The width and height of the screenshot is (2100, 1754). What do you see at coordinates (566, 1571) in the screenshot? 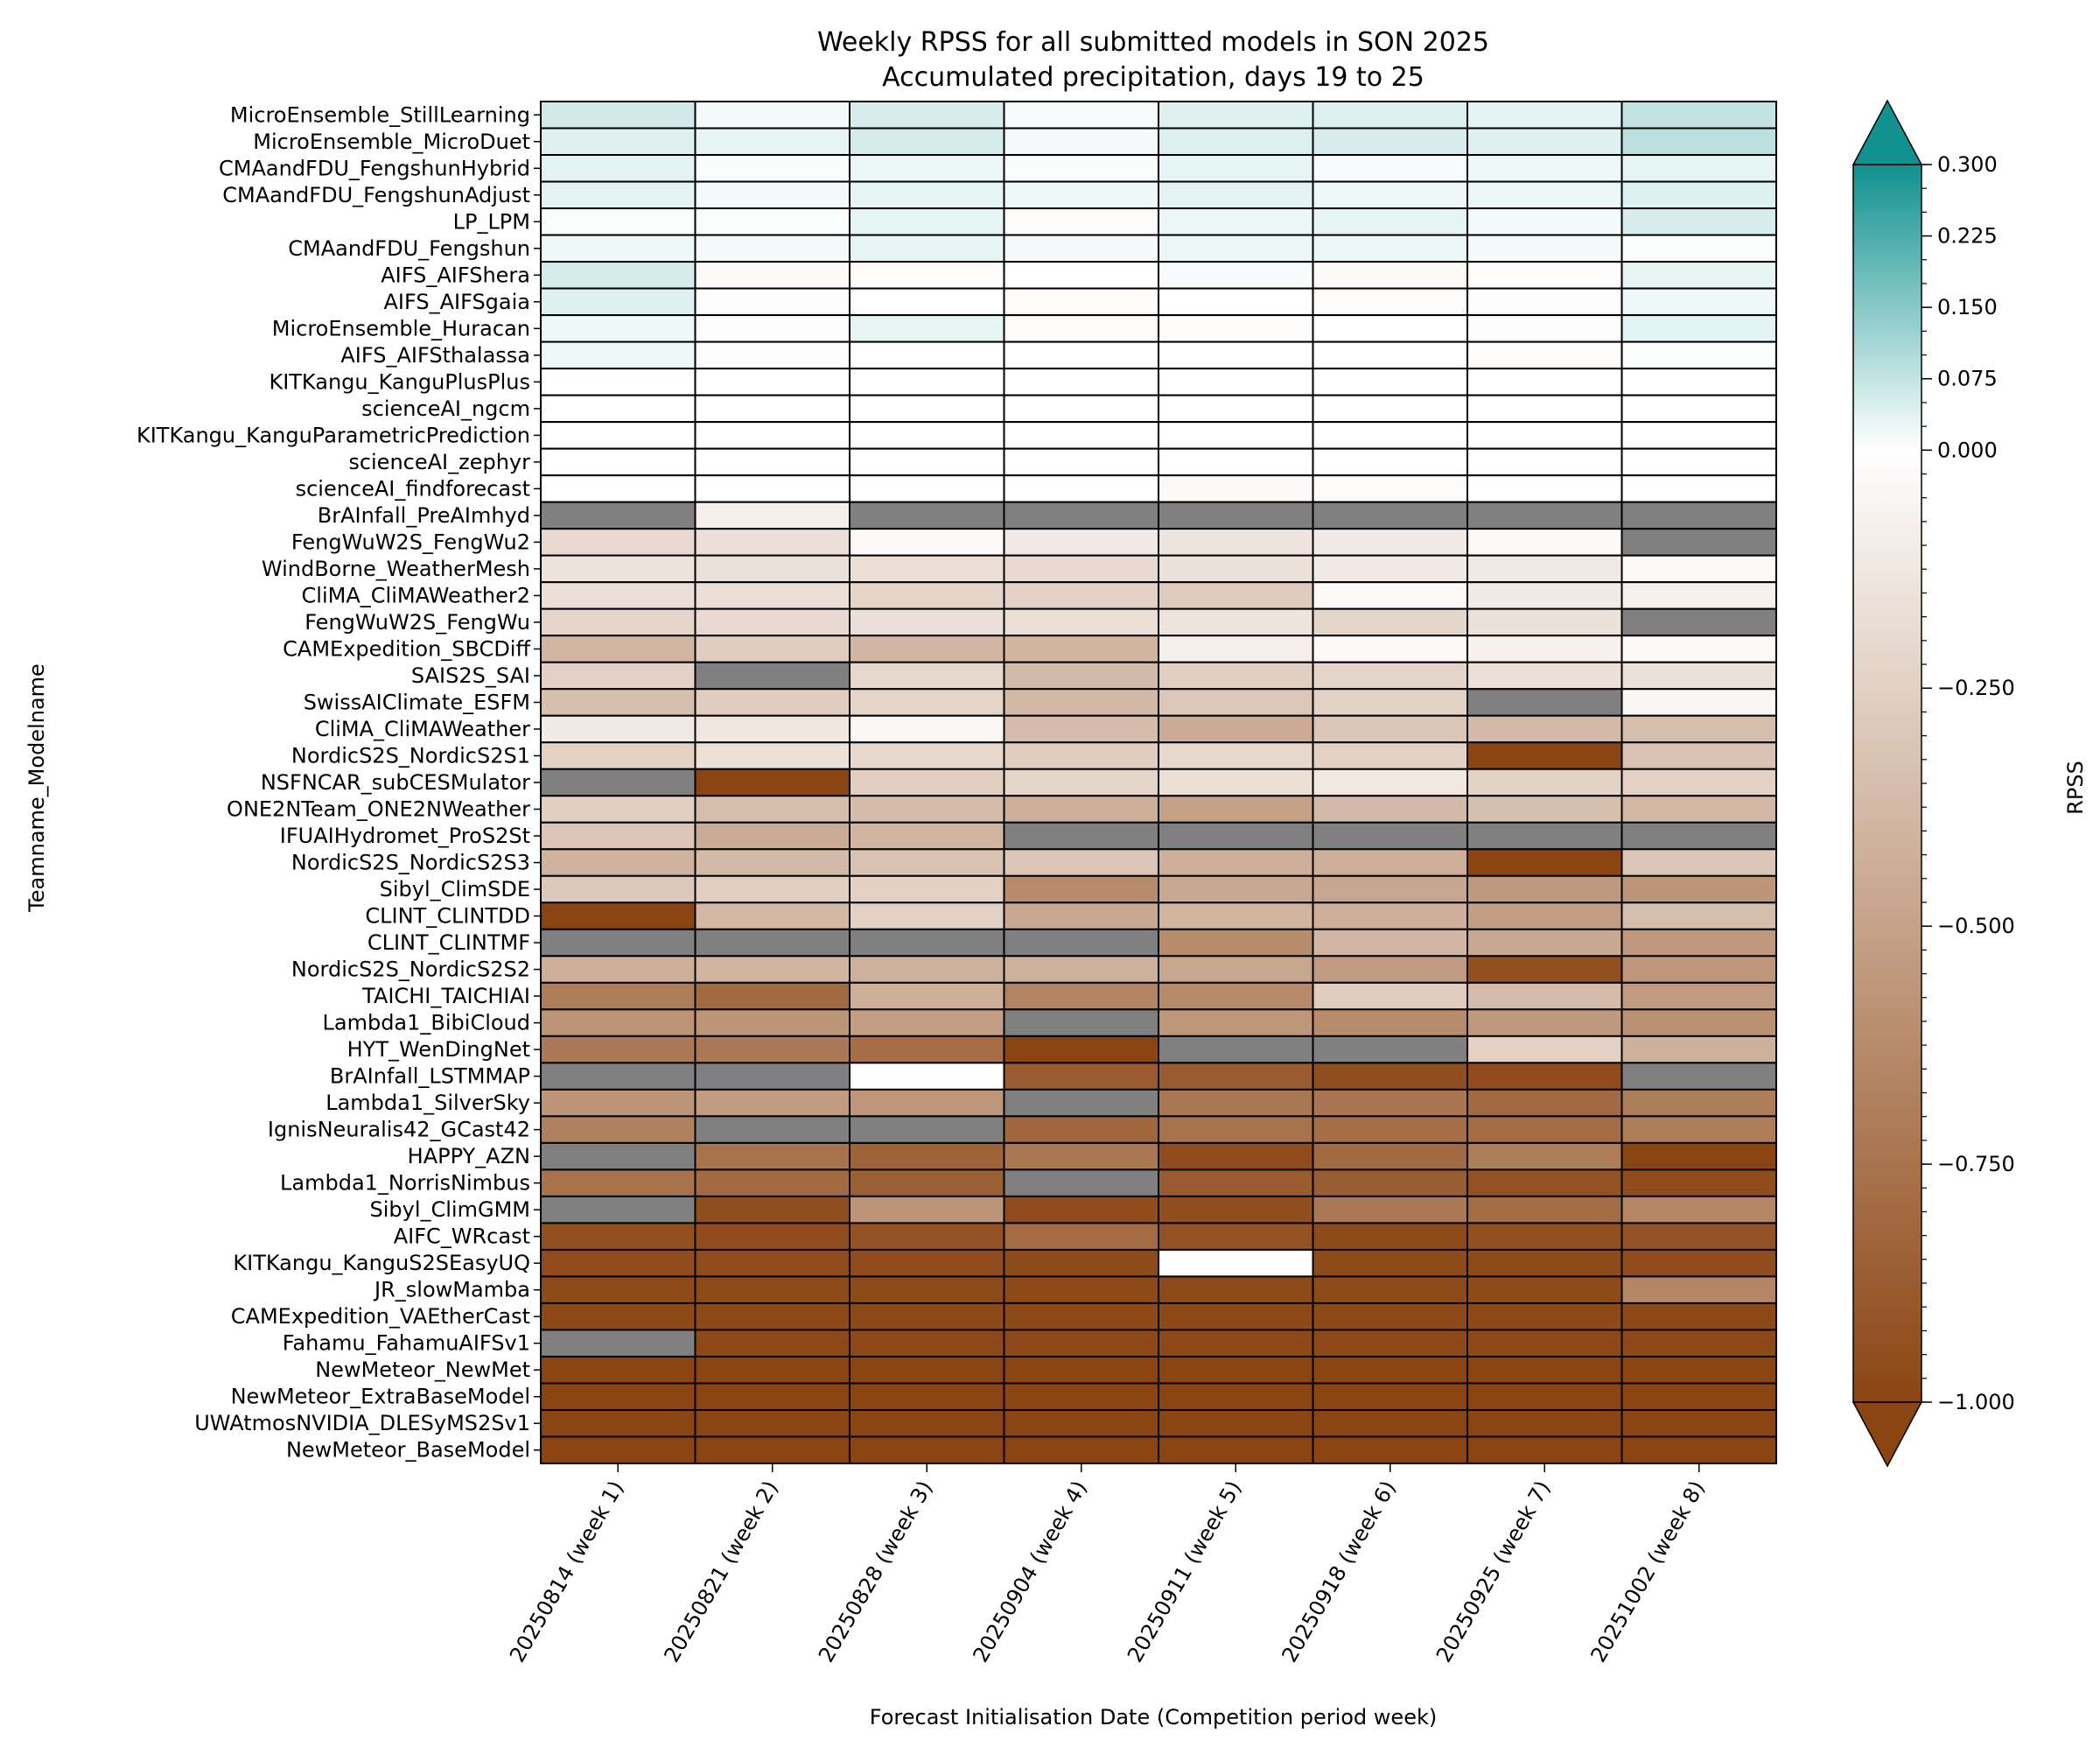
I see `column-label: 20250814 (week 1)` at bounding box center [566, 1571].